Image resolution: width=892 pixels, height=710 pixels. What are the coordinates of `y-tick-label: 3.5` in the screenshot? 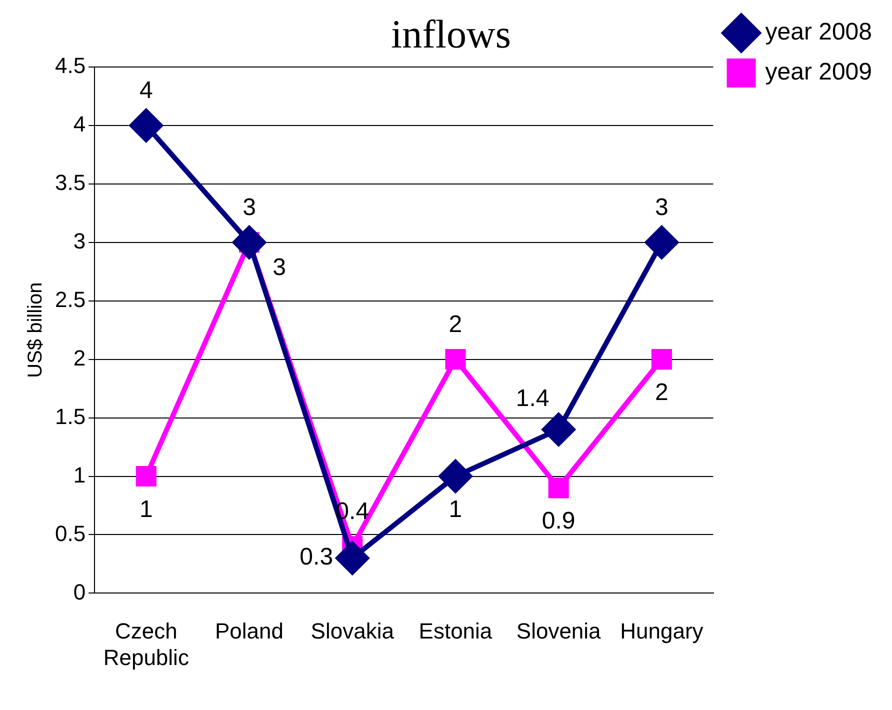 It's located at (70, 182).